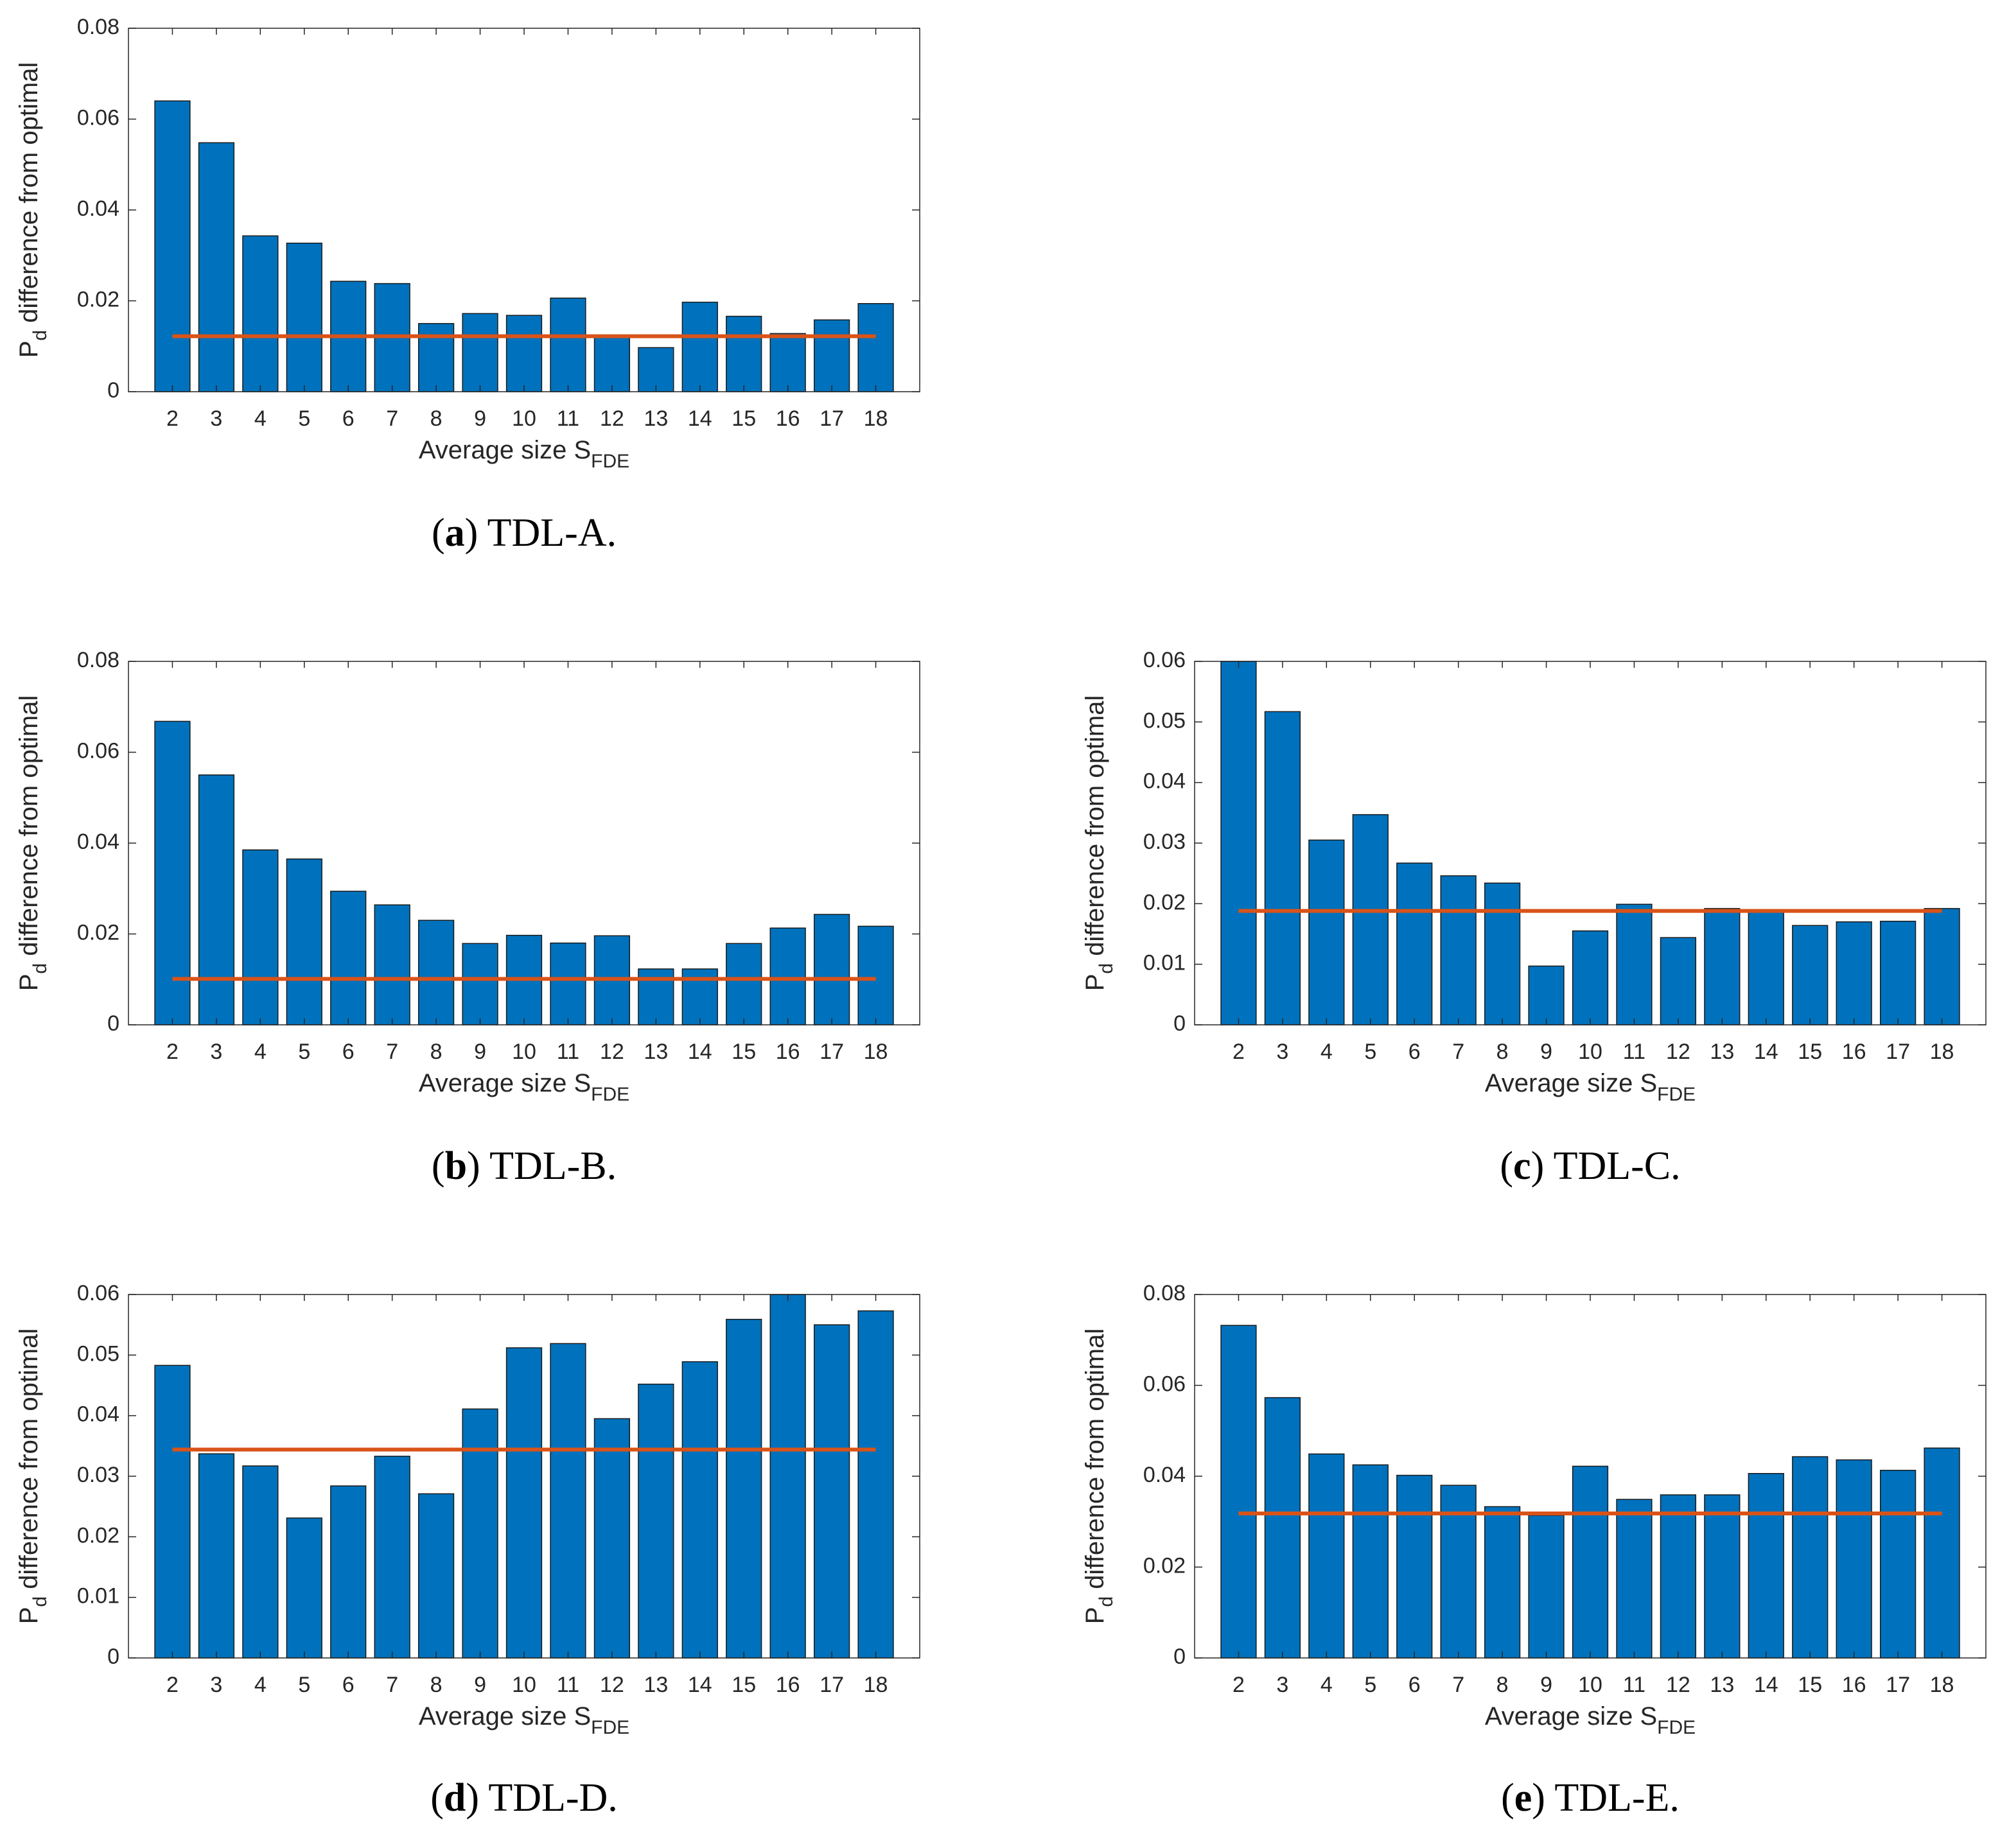 This screenshot has width=2009, height=1848. Describe the element at coordinates (524, 1720) in the screenshot. I see `x-axis-label: Average size SFDE` at that location.